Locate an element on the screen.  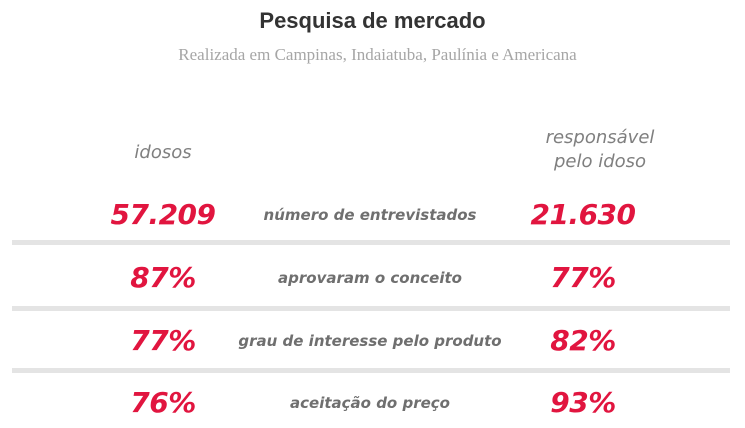
column-header-idosos: idosos is located at coordinates (163, 153).